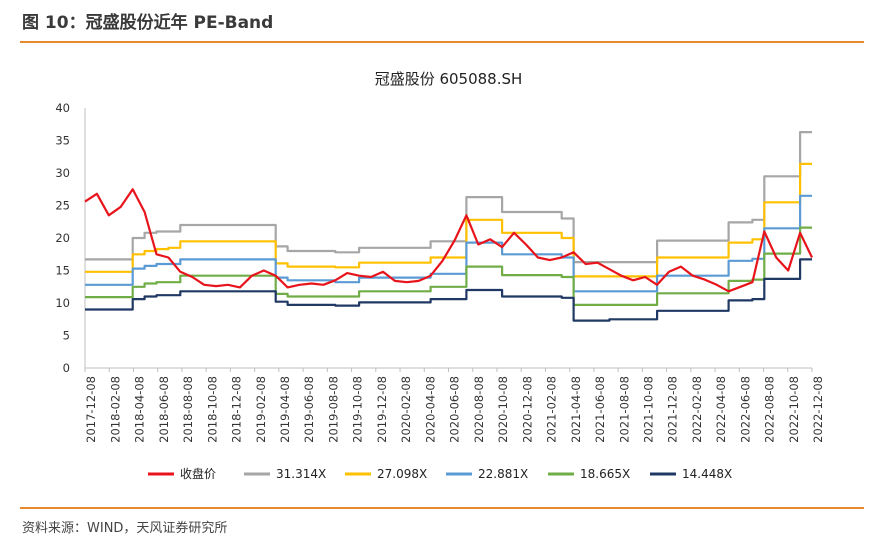 This screenshot has width=883, height=547. What do you see at coordinates (503, 409) in the screenshot?
I see `x-tick-label: 2020-10-08` at bounding box center [503, 409].